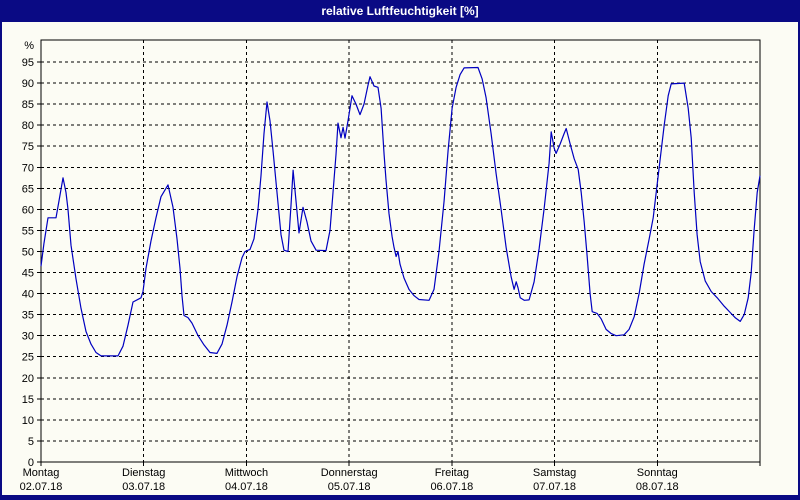 The height and width of the screenshot is (500, 800). What do you see at coordinates (28, 421) in the screenshot?
I see `y-axis-label: 10` at bounding box center [28, 421].